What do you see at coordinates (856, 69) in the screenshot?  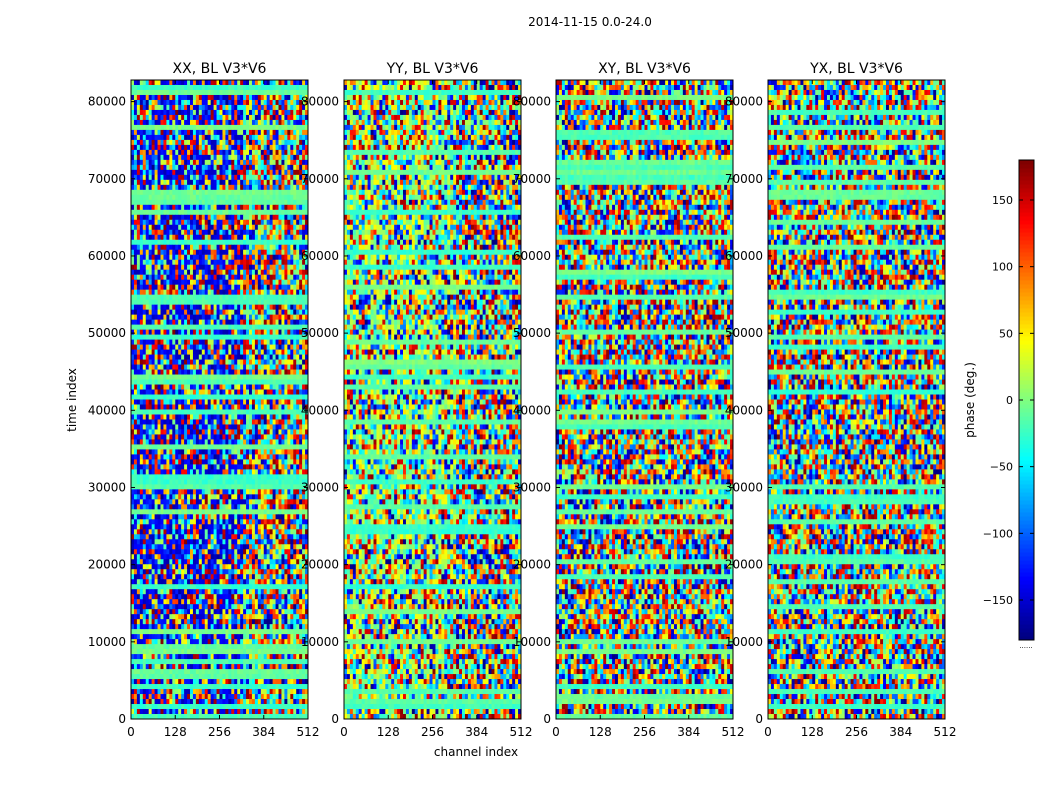 I see `panel-title: YX, BL V3*V6` at bounding box center [856, 69].